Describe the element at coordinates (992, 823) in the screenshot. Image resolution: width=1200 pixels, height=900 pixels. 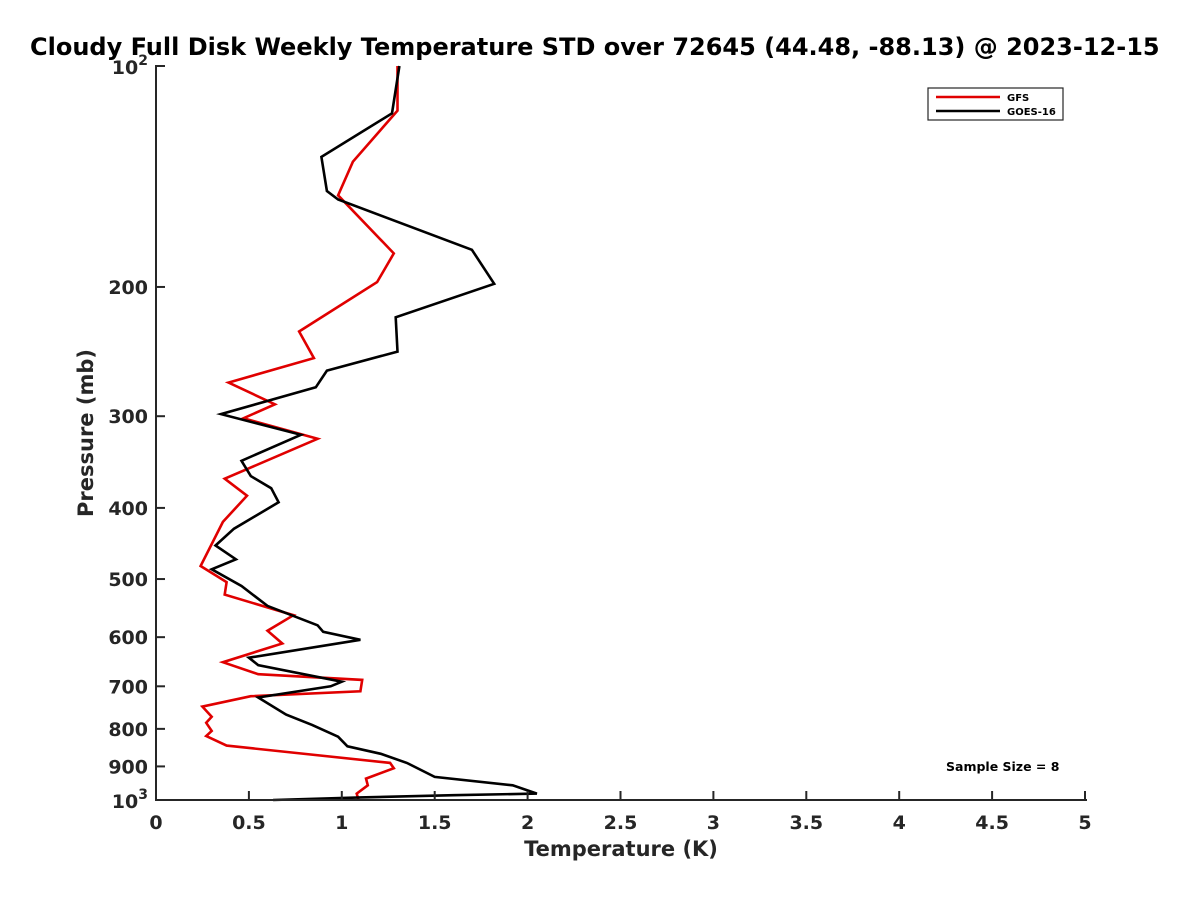
I see `x-tick-label: 4.5` at that location.